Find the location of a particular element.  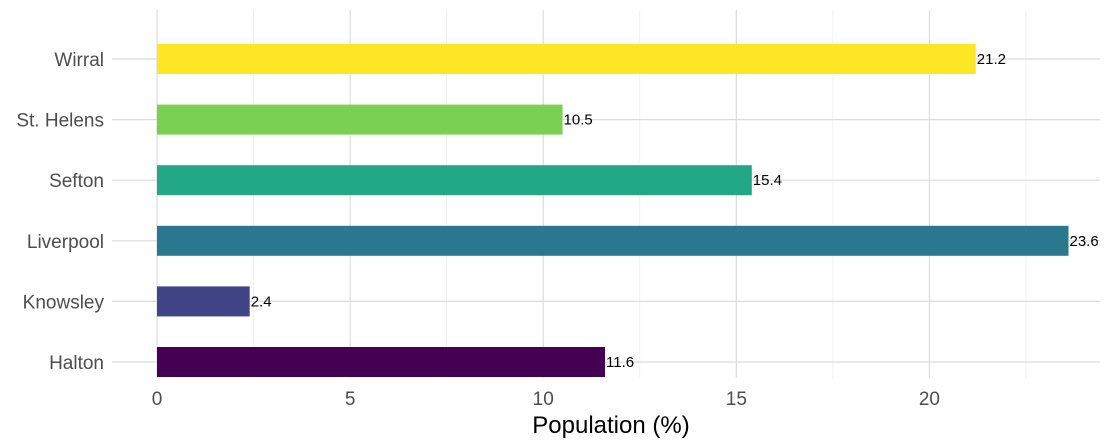

x-tick-label: 15 is located at coordinates (736, 399).